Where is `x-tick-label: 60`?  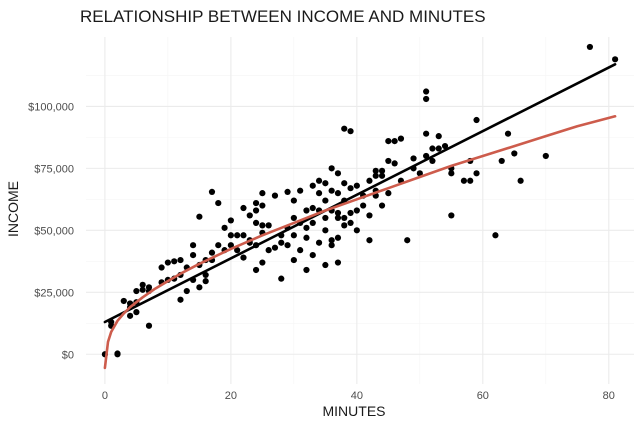 x-tick-label: 60 is located at coordinates (483, 396).